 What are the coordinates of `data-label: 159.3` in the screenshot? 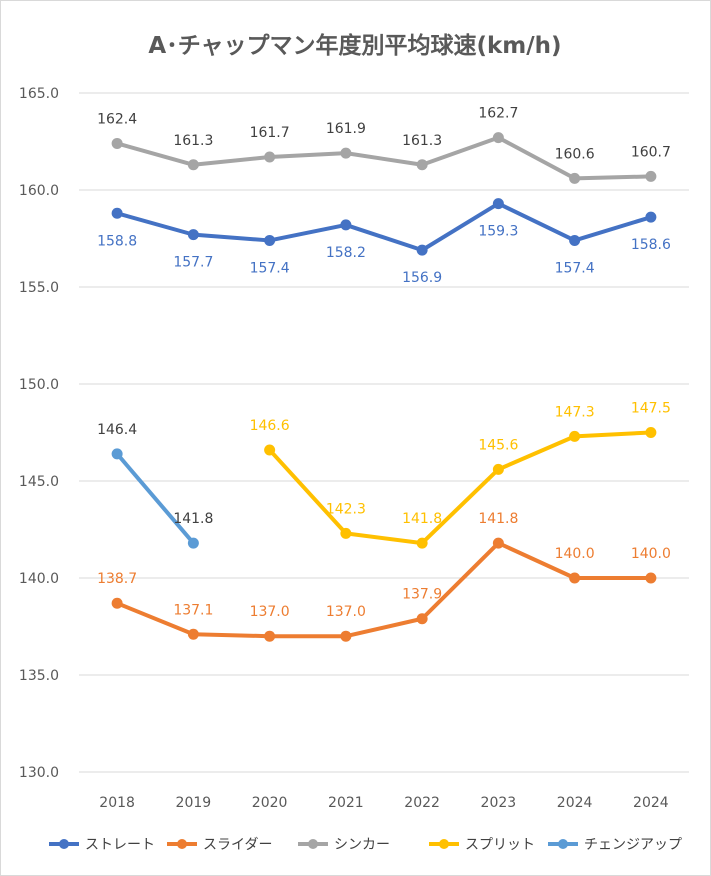 It's located at (498, 232).